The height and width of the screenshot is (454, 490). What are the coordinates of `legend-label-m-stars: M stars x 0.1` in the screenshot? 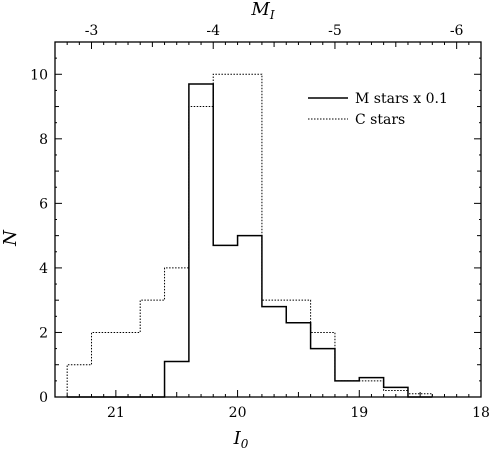 It's located at (401, 99).